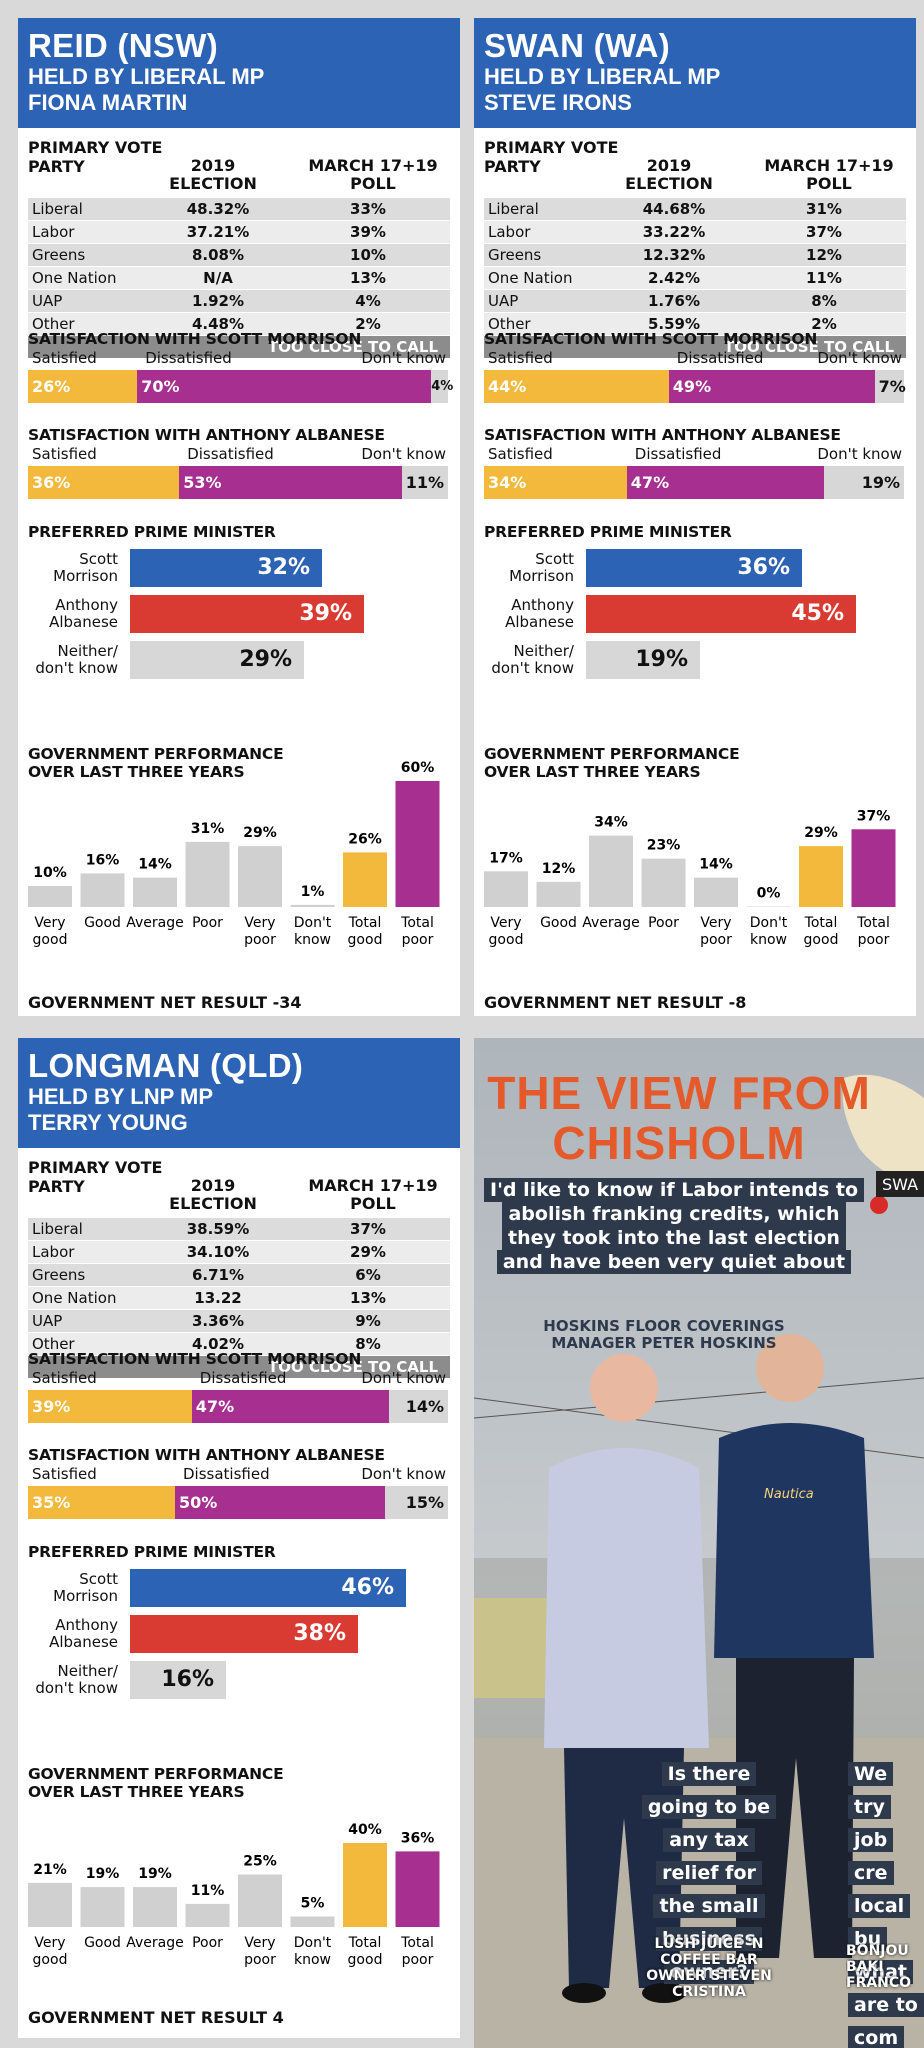  I want to click on vote-2019: 33.22%, so click(674, 232).